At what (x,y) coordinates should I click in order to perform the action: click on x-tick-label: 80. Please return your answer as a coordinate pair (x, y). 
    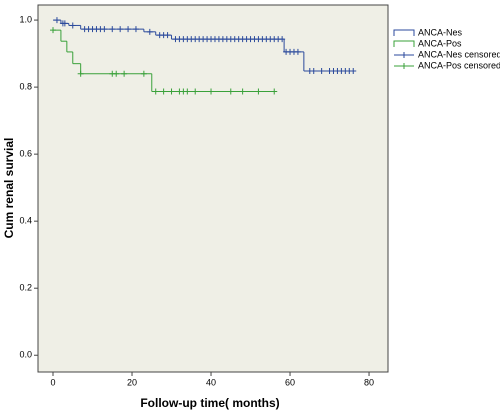
    Looking at the image, I should click on (369, 382).